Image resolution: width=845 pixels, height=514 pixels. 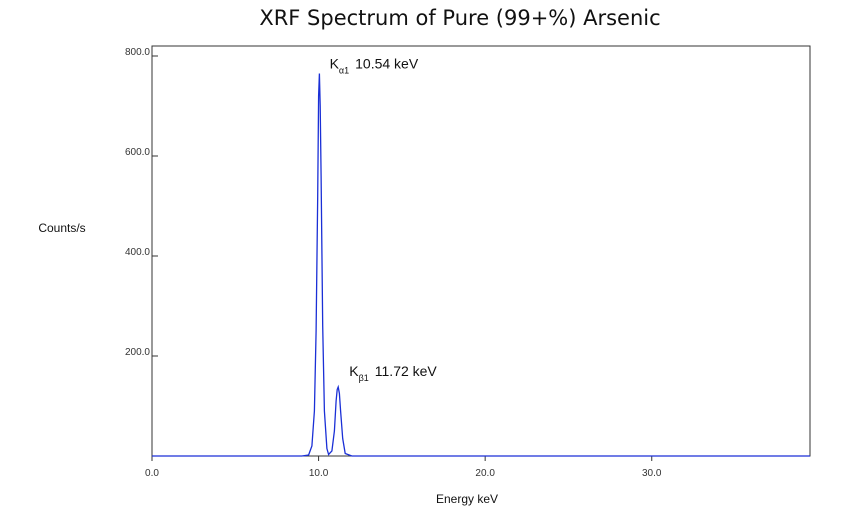 I want to click on x-tick-label: 0.0, so click(x=152, y=473).